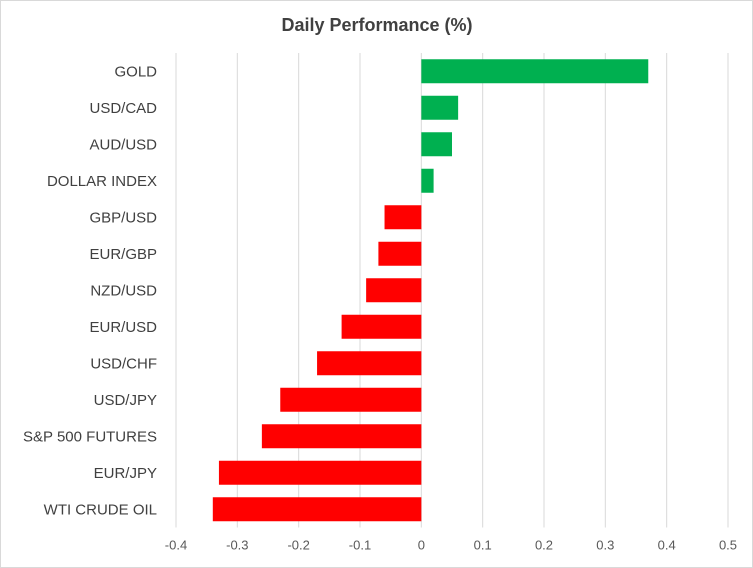 The width and height of the screenshot is (753, 568). I want to click on category-label: DOLLAR INDEX, so click(102, 181).